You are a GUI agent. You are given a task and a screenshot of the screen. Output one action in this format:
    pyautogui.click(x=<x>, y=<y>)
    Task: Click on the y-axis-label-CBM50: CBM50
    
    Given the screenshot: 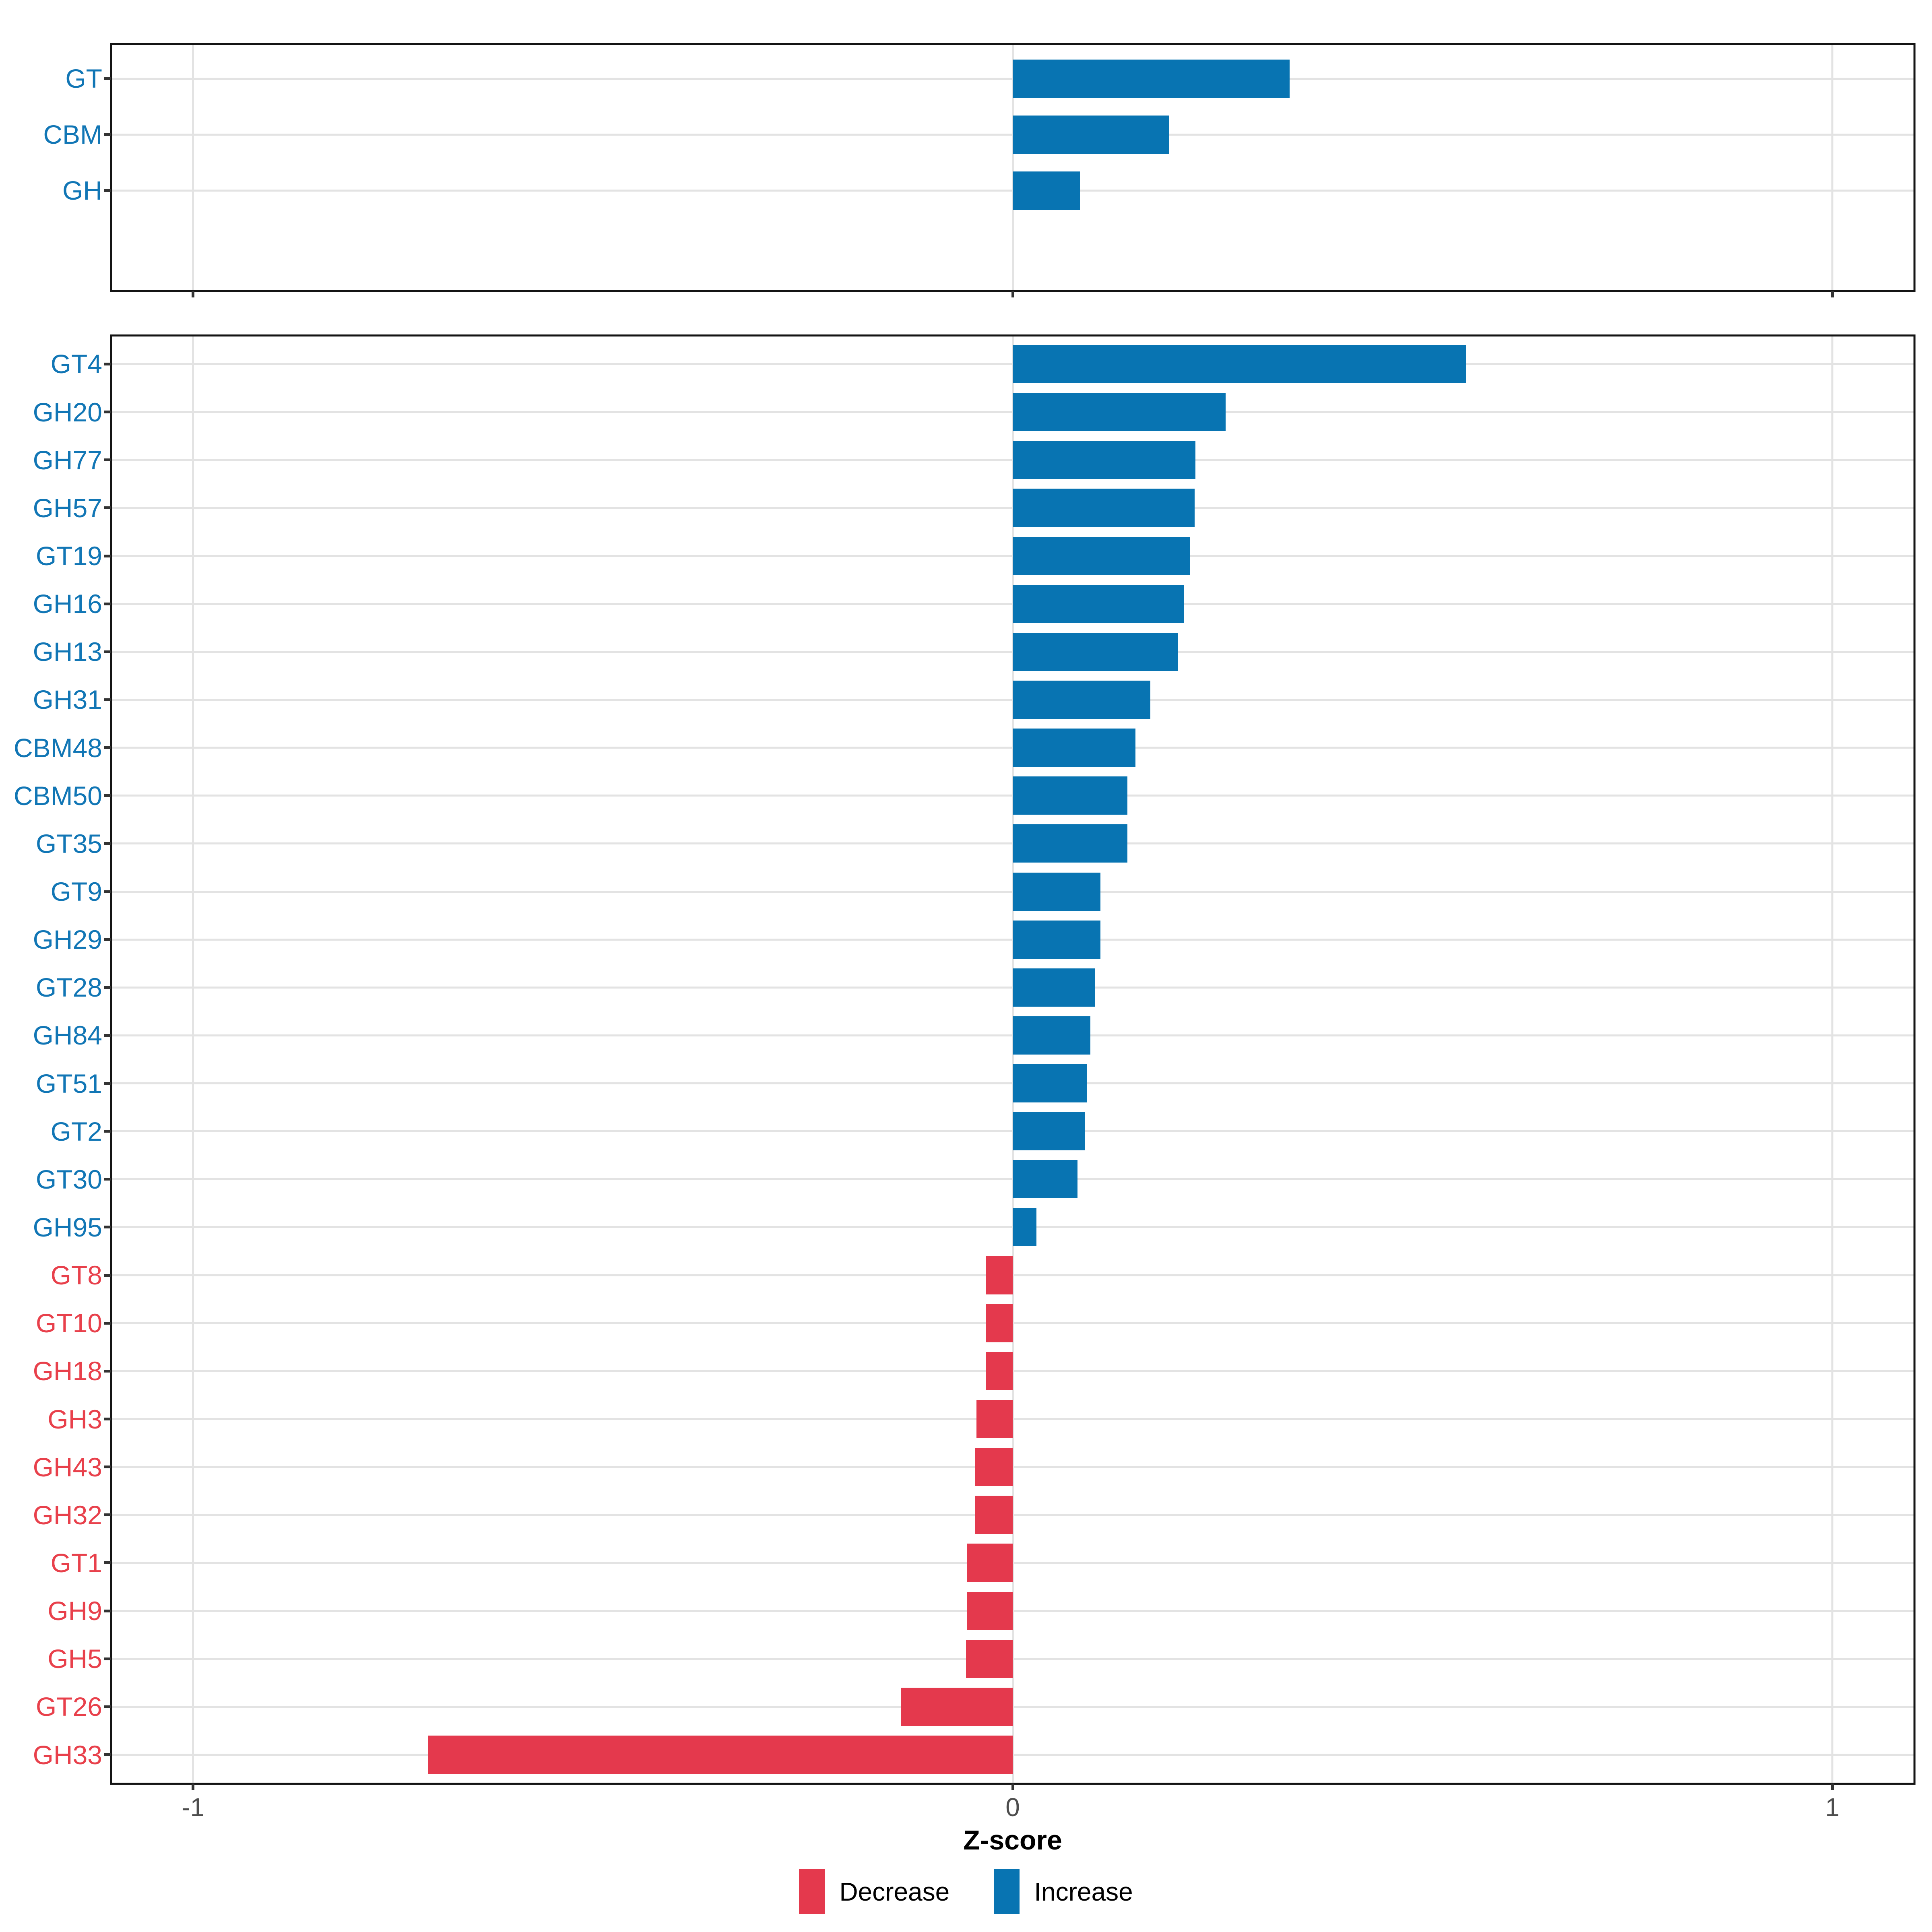 What is the action you would take?
    pyautogui.click(x=57, y=795)
    